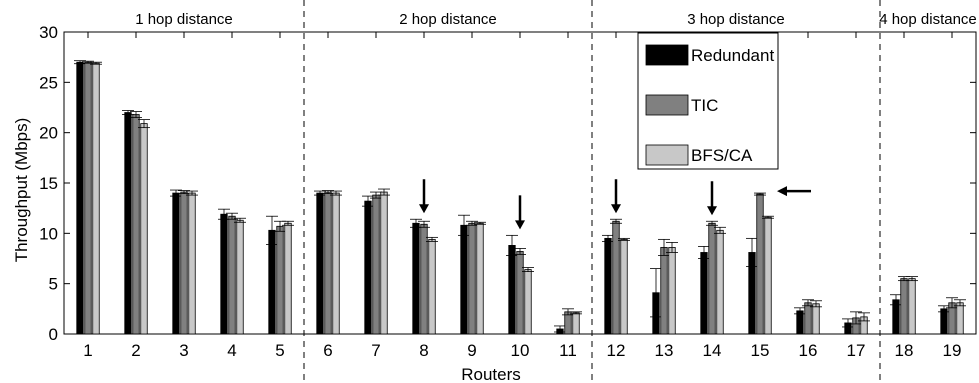 Image resolution: width=979 pixels, height=383 pixels. I want to click on x-tick-label: 12, so click(616, 350).